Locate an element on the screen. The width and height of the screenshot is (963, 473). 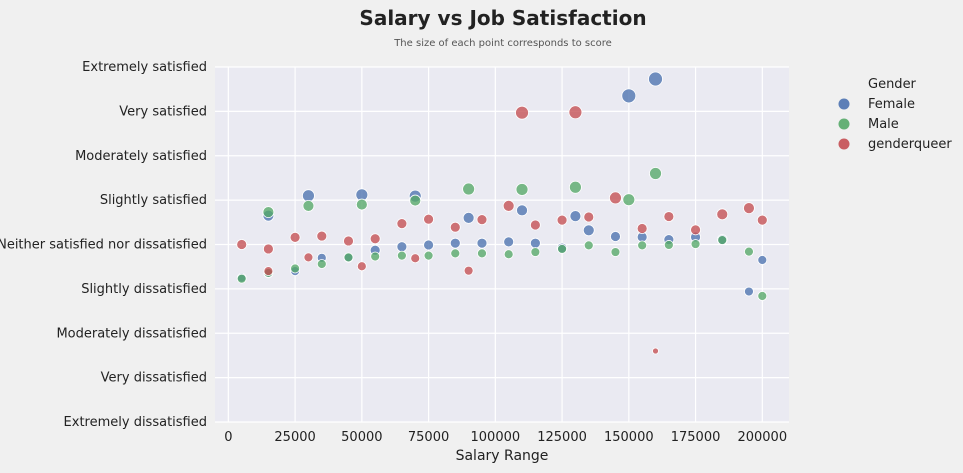
x-tick-label: 150000 is located at coordinates (629, 437).